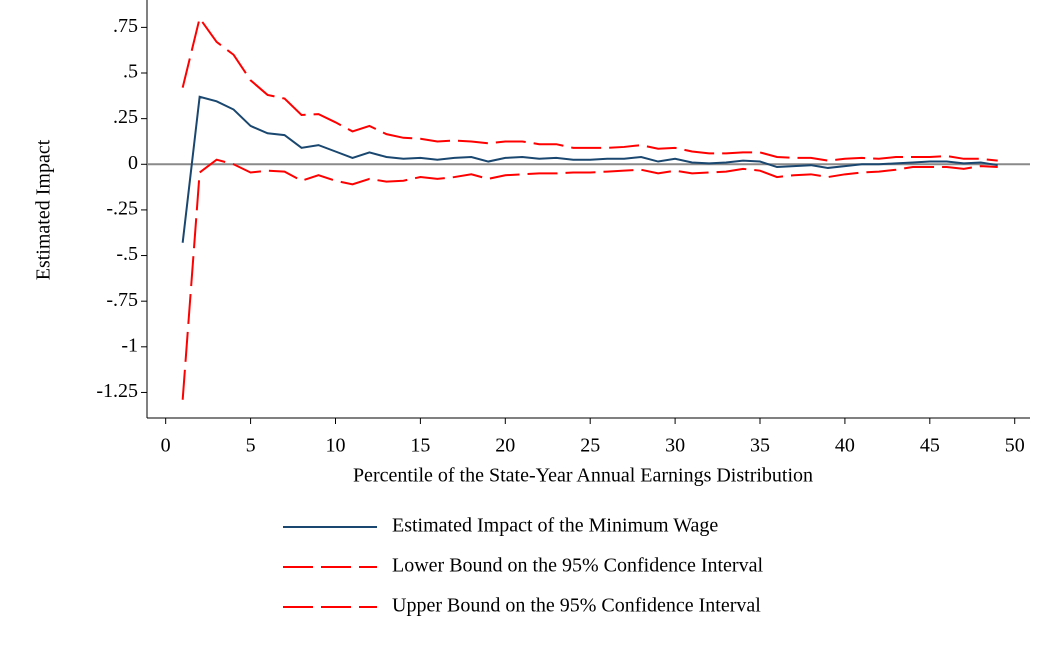  What do you see at coordinates (122, 209) in the screenshot?
I see `y-tick-label: -.25` at bounding box center [122, 209].